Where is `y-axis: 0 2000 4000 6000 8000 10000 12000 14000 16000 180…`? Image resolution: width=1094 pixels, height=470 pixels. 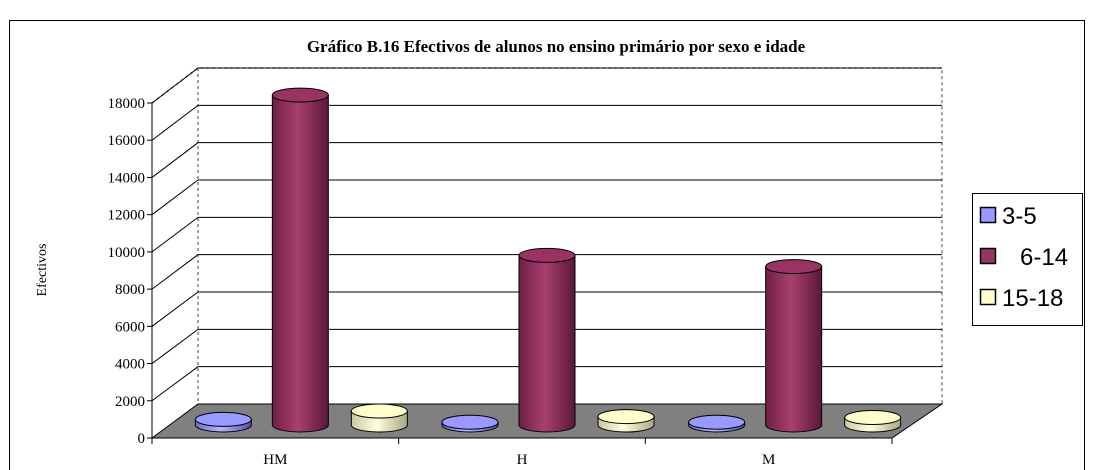
y-axis: 0 2000 4000 6000 8000 10000 12000 14000 16000 180… is located at coordinates (130, 271).